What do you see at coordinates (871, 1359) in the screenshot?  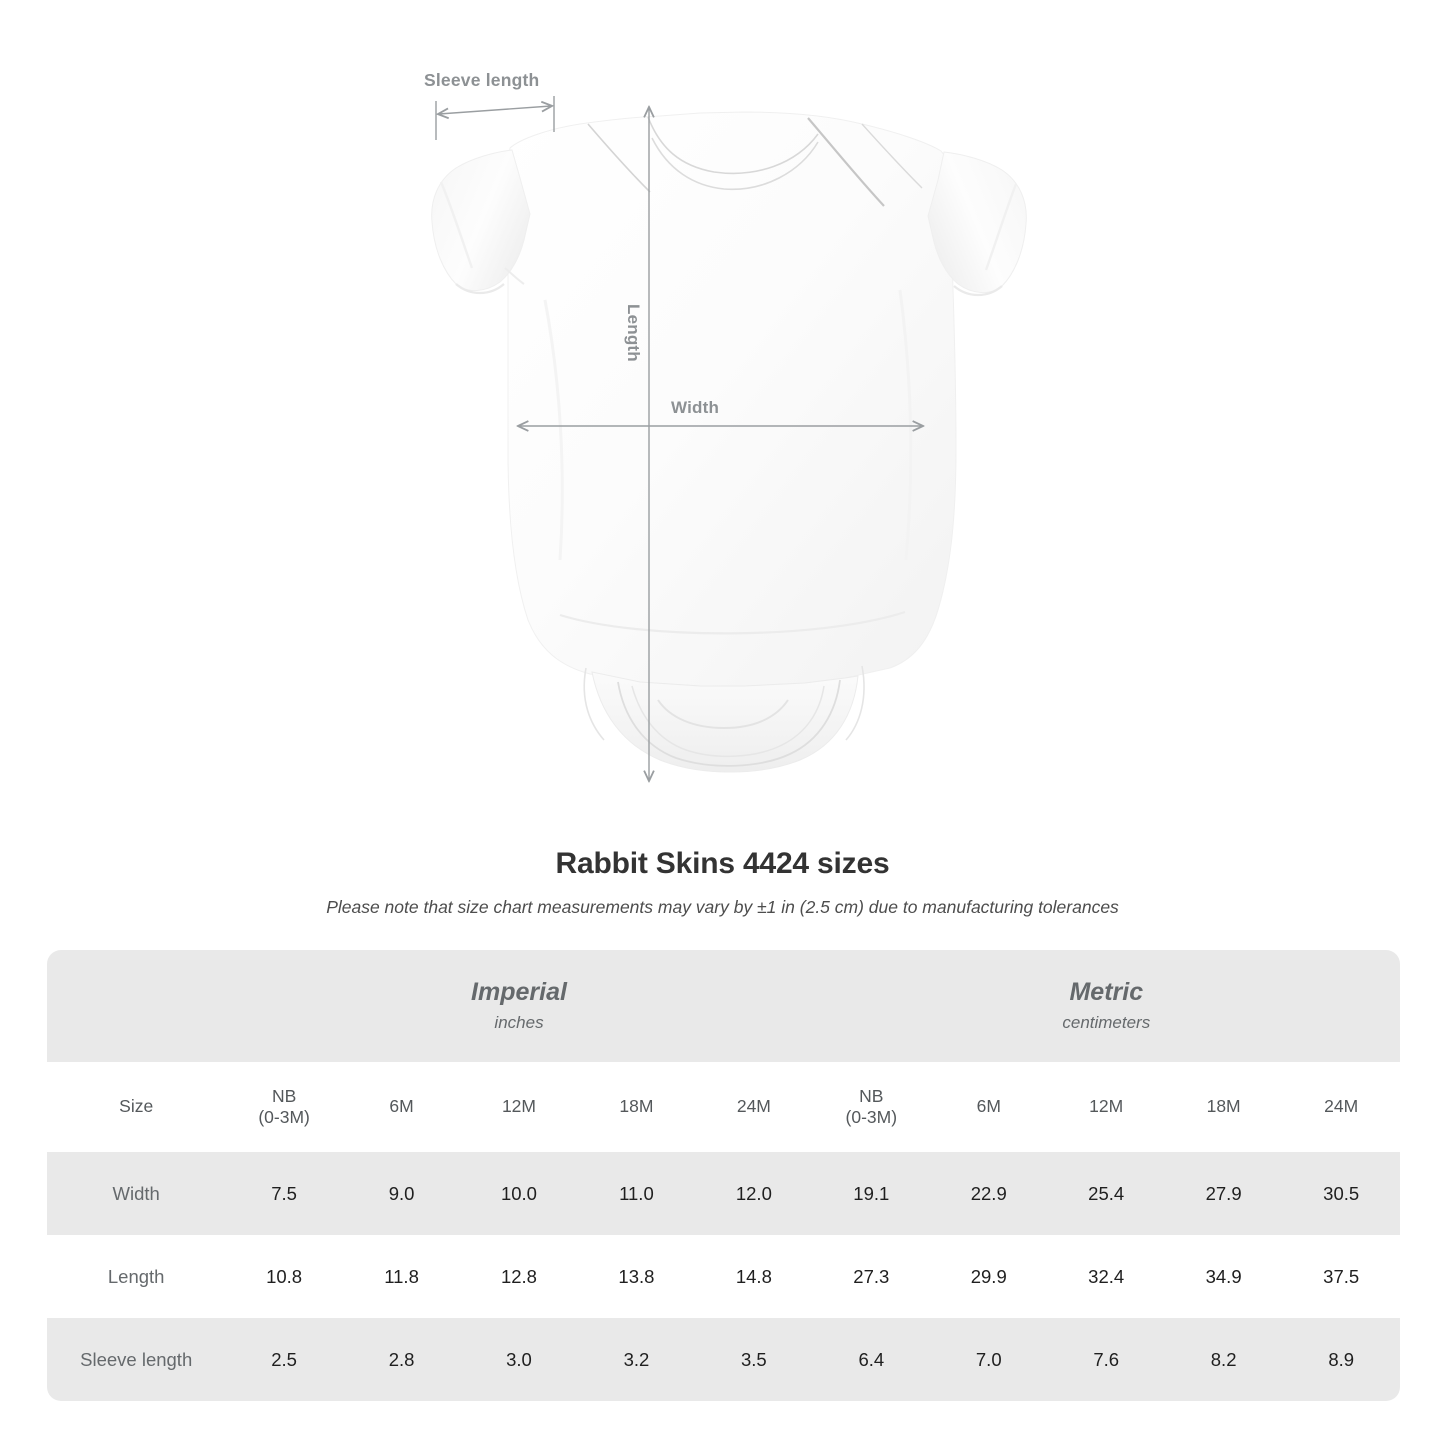 I see `cell-sleeve-5: 6.4` at bounding box center [871, 1359].